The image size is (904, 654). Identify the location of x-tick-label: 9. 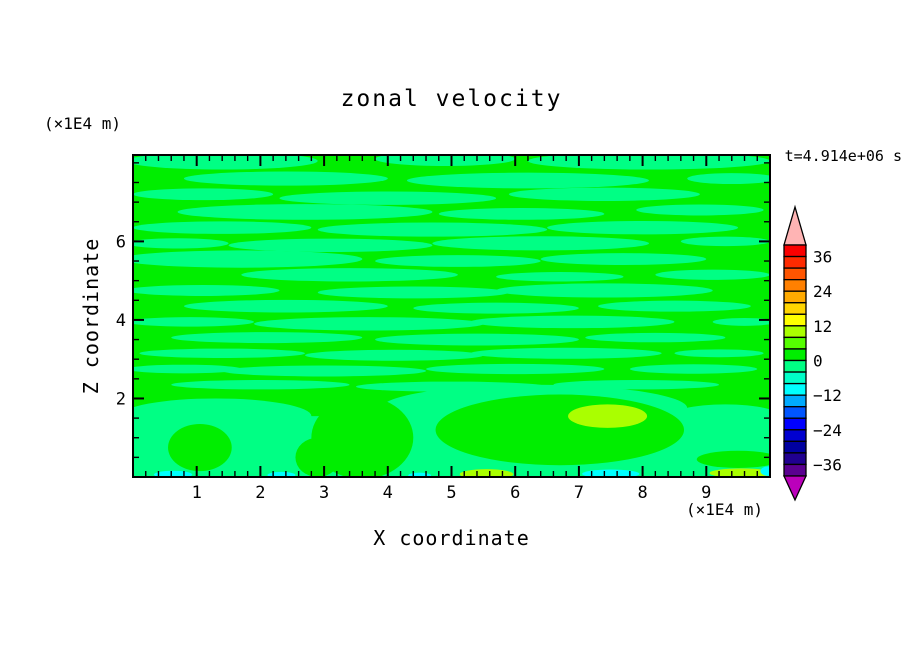
(706, 493).